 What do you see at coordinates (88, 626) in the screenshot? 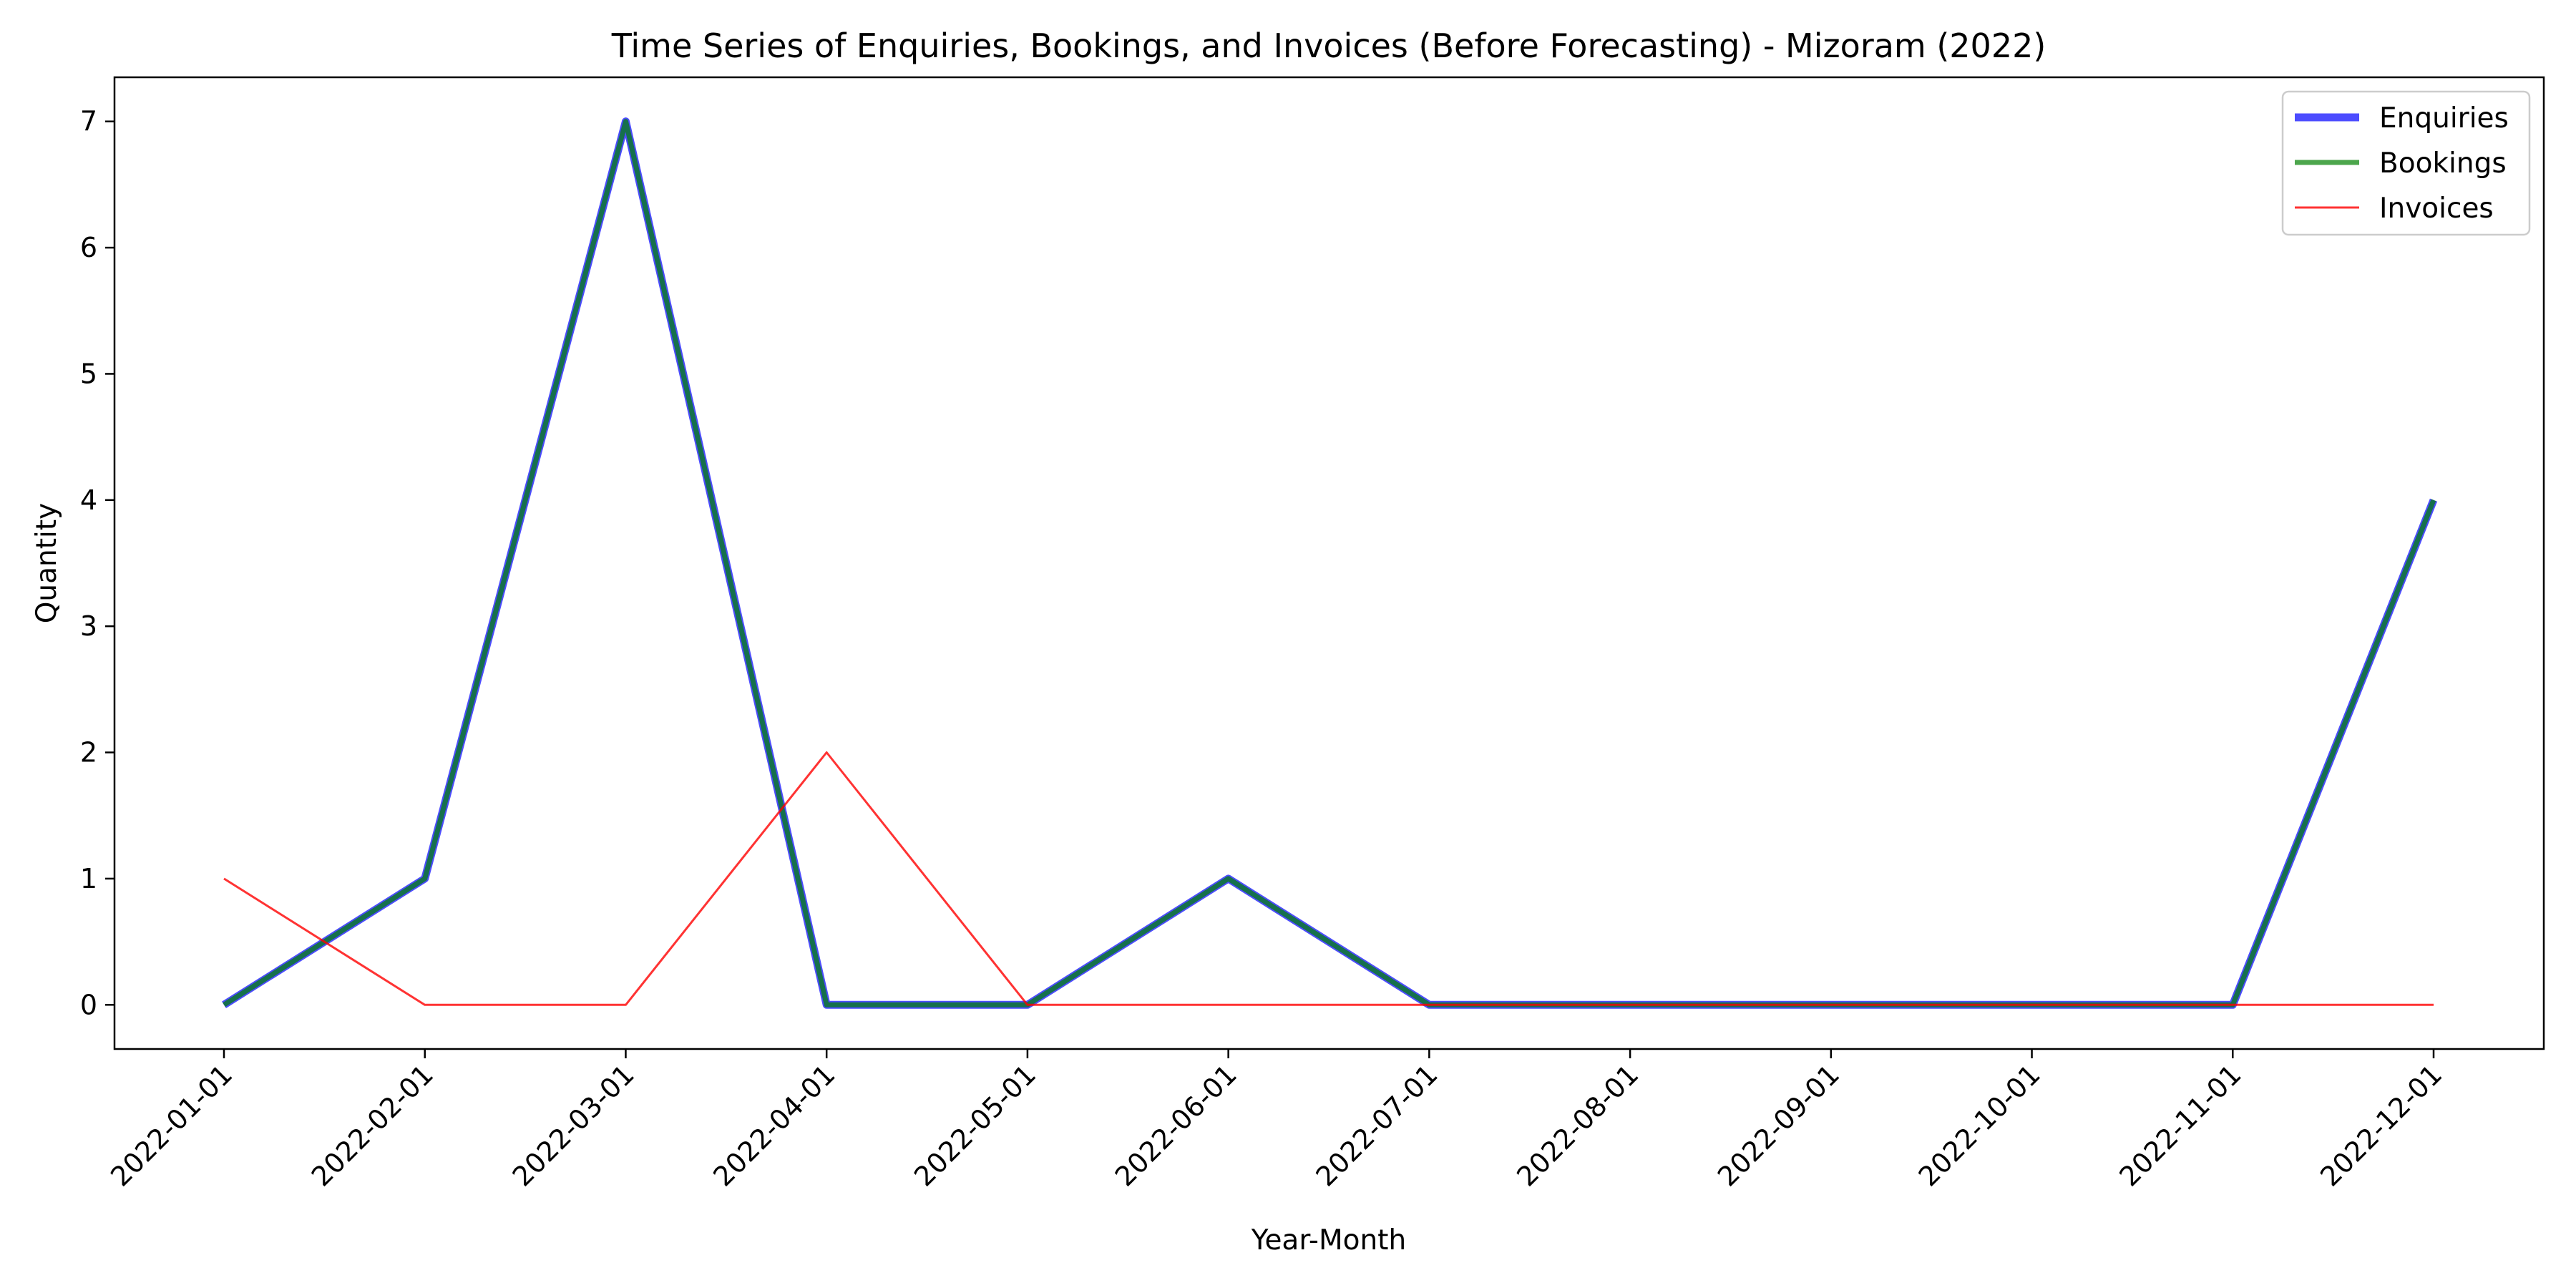
I see `y-tick-label: 3` at bounding box center [88, 626].